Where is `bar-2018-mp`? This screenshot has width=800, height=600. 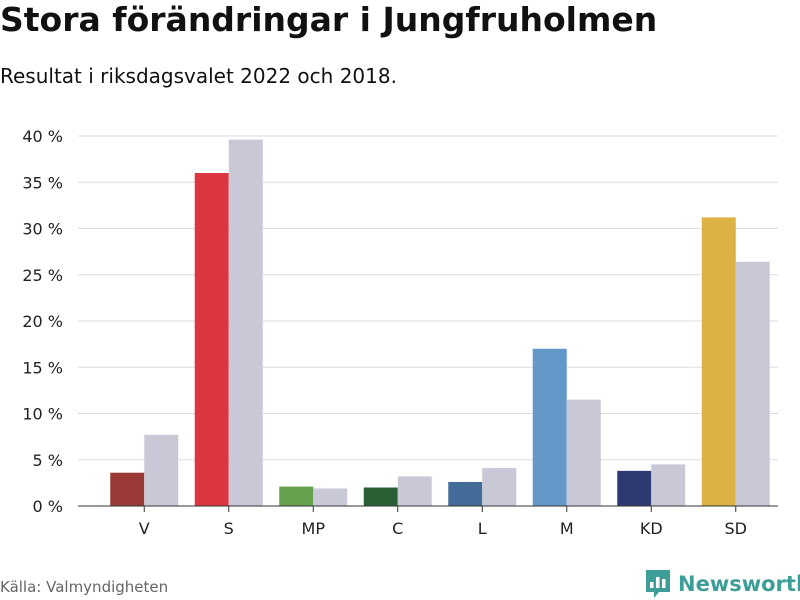 bar-2018-mp is located at coordinates (330, 497).